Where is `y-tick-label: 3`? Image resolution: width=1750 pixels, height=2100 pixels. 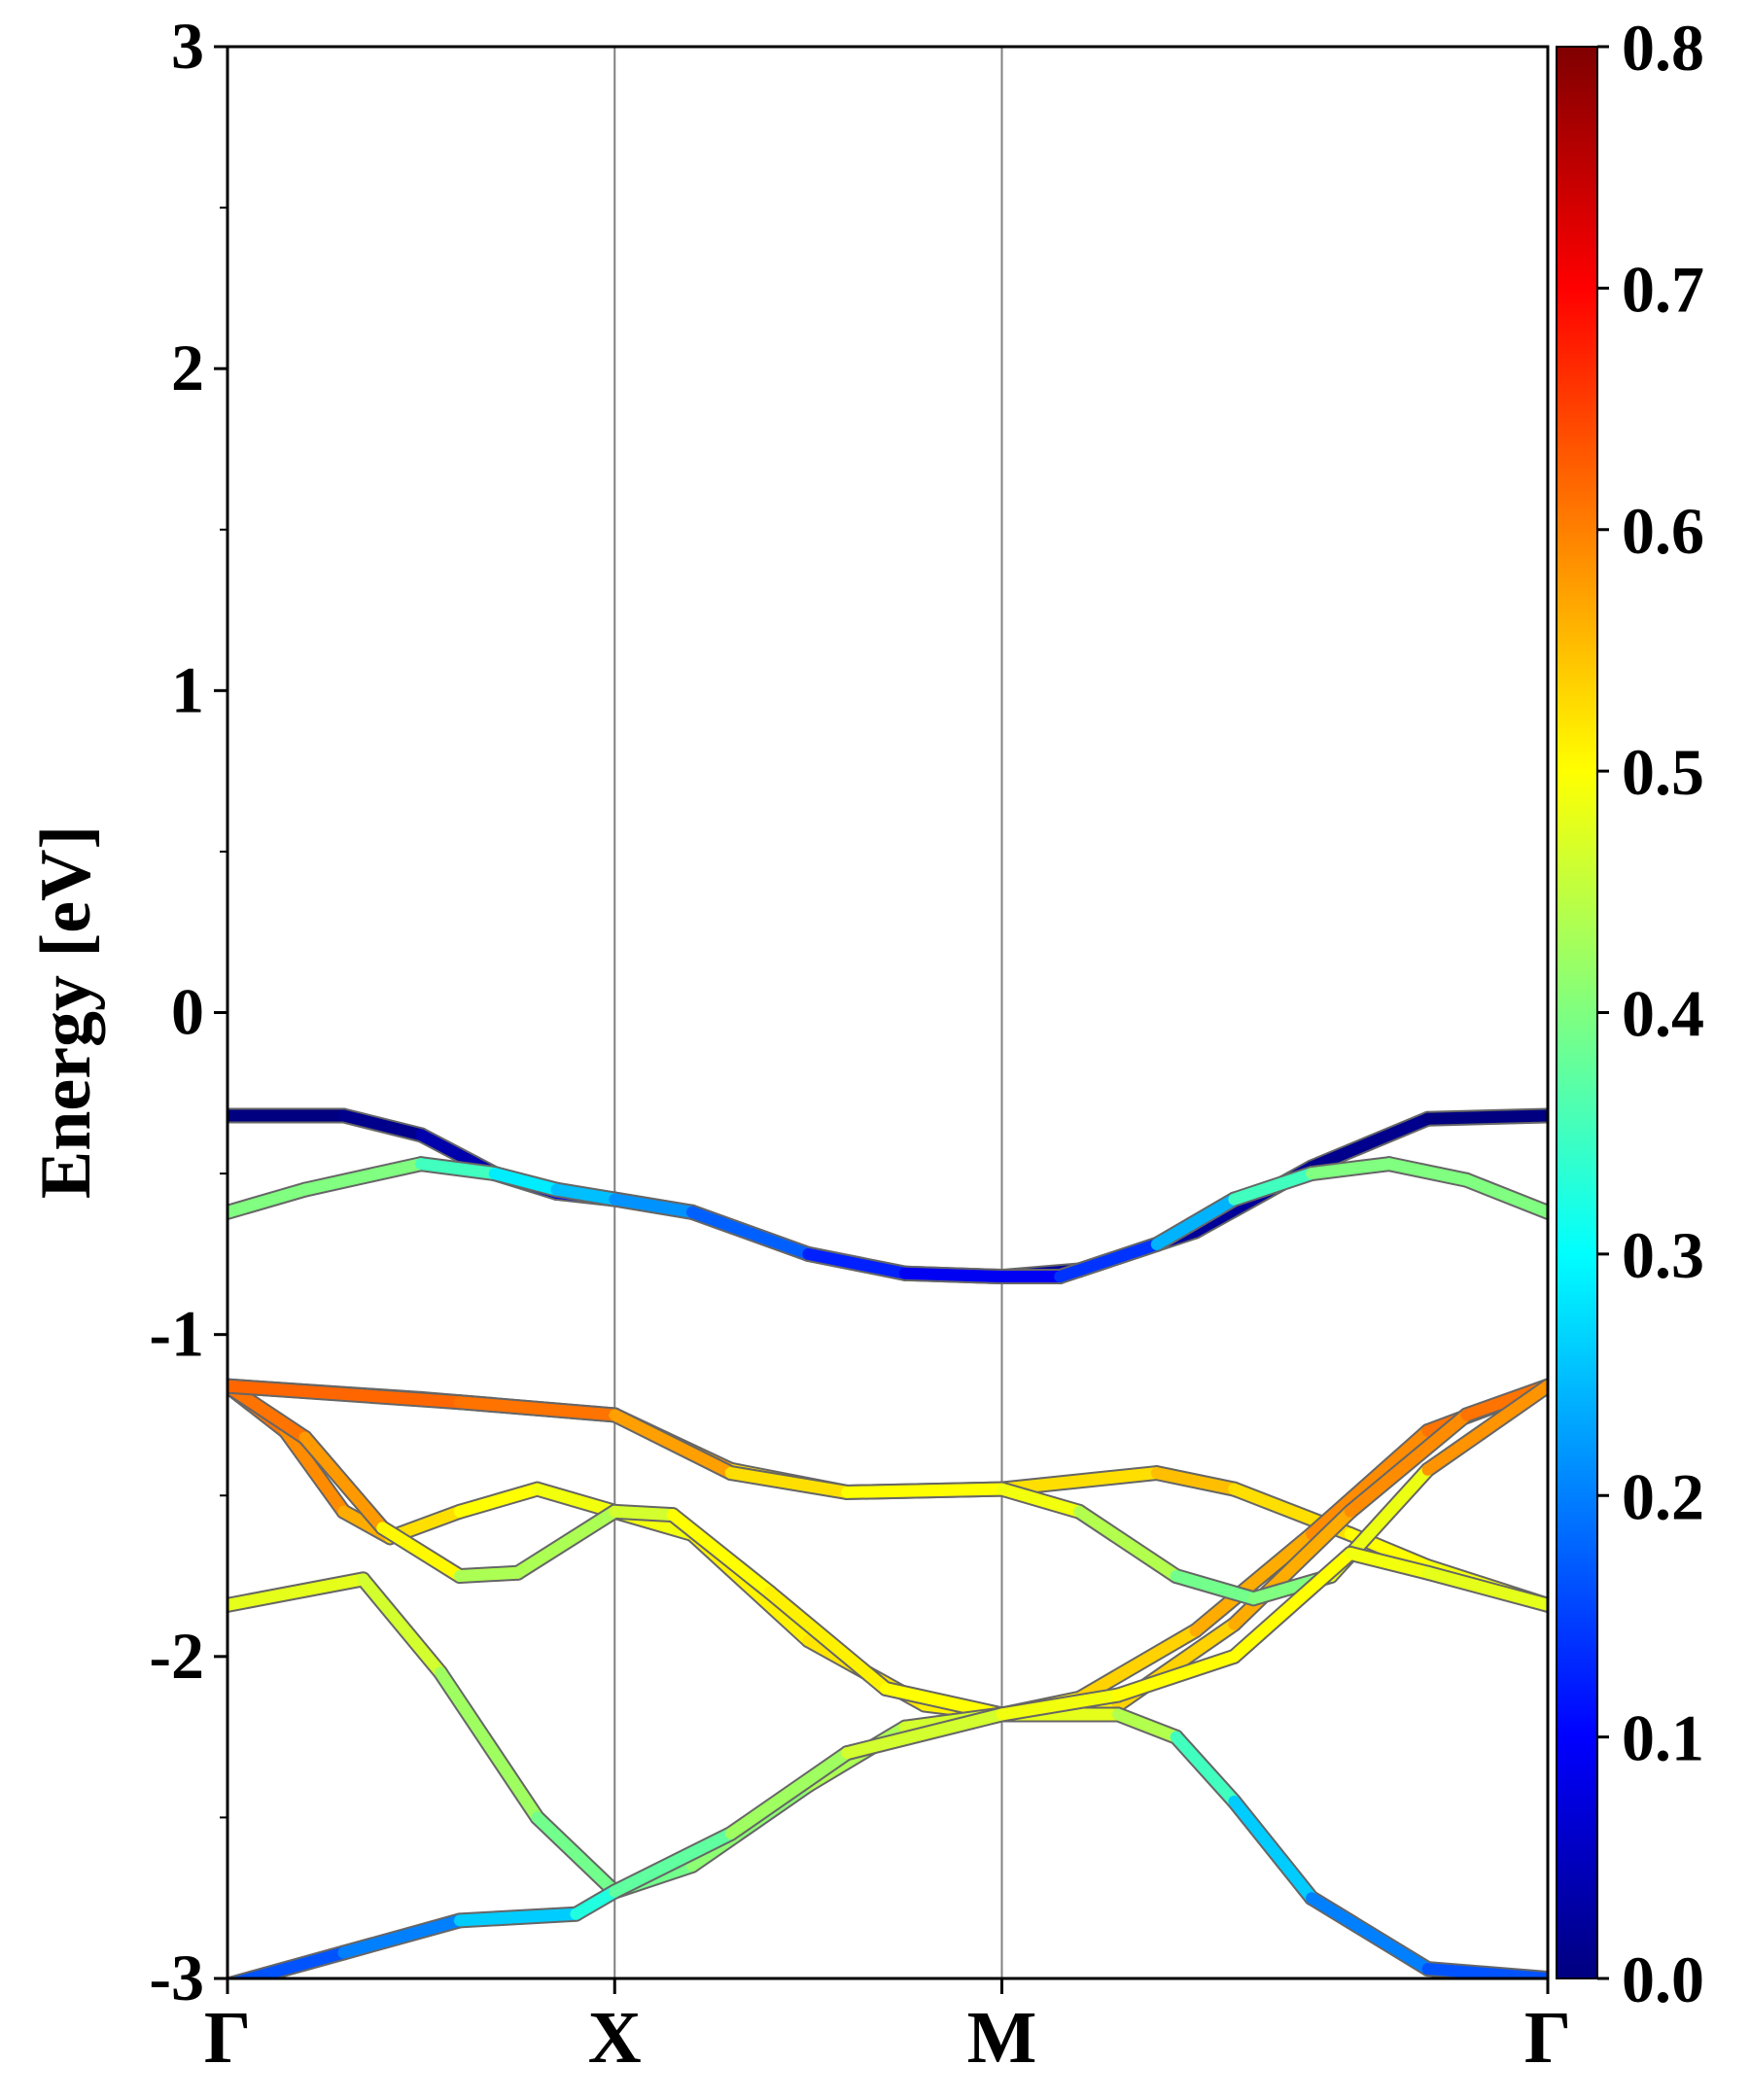 y-tick-label: 3 is located at coordinates (187, 46).